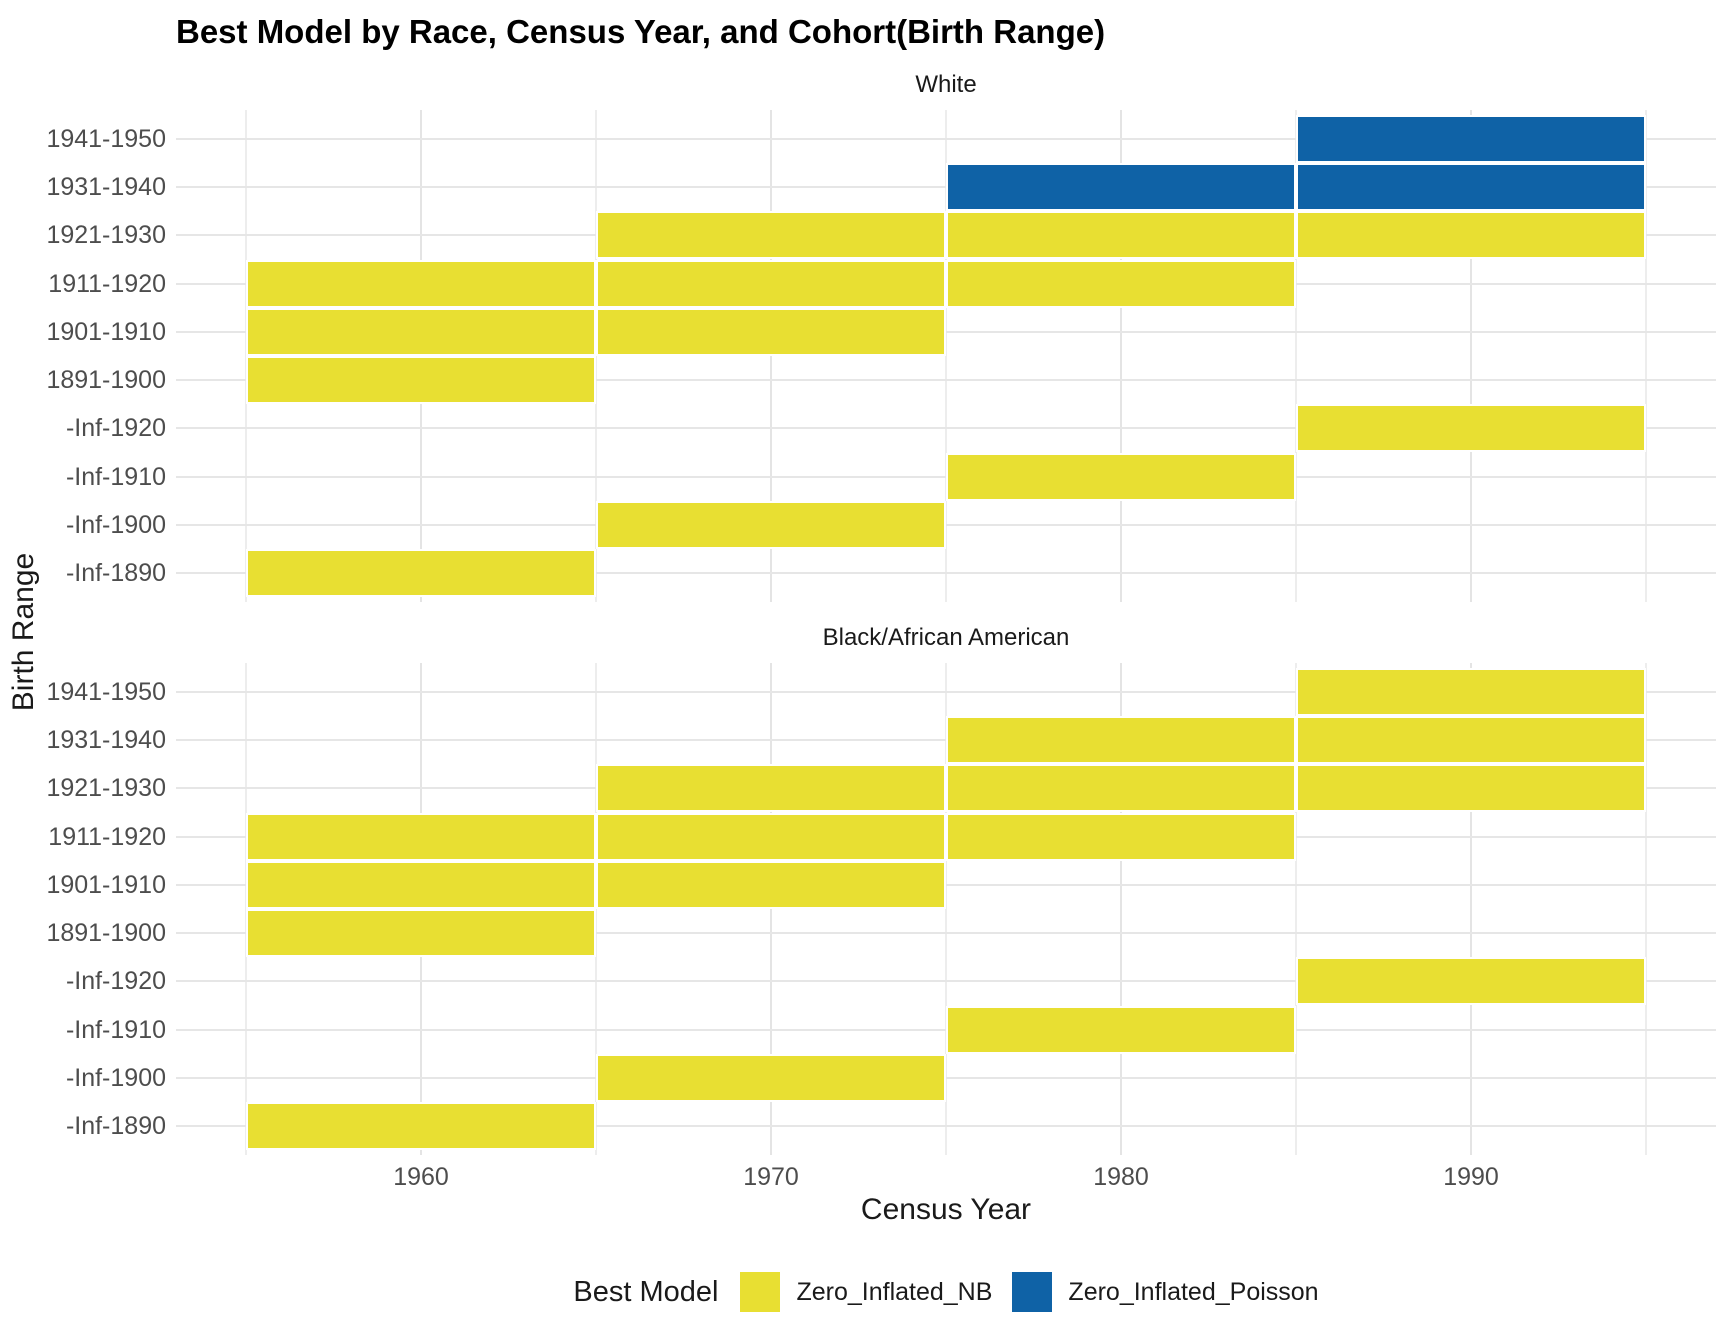  What do you see at coordinates (646, 1291) in the screenshot?
I see `legend-title: Best Model` at bounding box center [646, 1291].